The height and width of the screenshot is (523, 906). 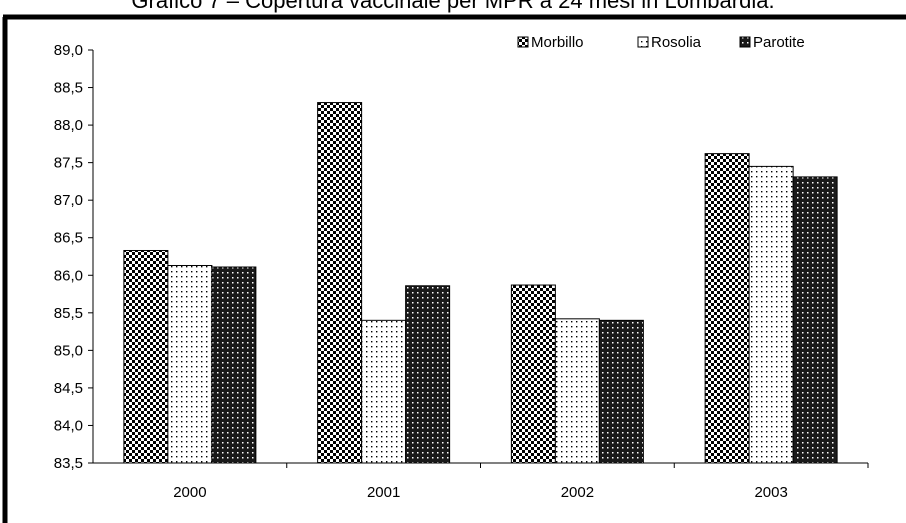 What do you see at coordinates (815, 320) in the screenshot?
I see `bar-parotite-2003` at bounding box center [815, 320].